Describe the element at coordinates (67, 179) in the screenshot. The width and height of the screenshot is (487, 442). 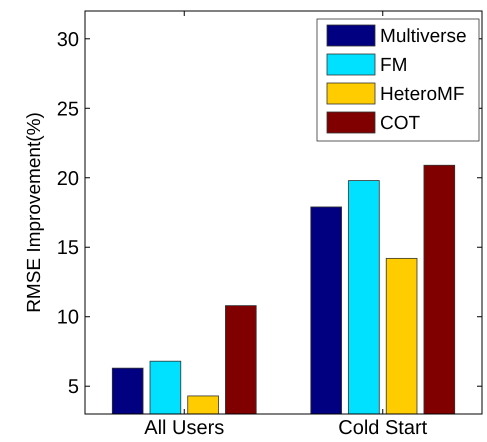
I see `y-tick-label: 20` at that location.